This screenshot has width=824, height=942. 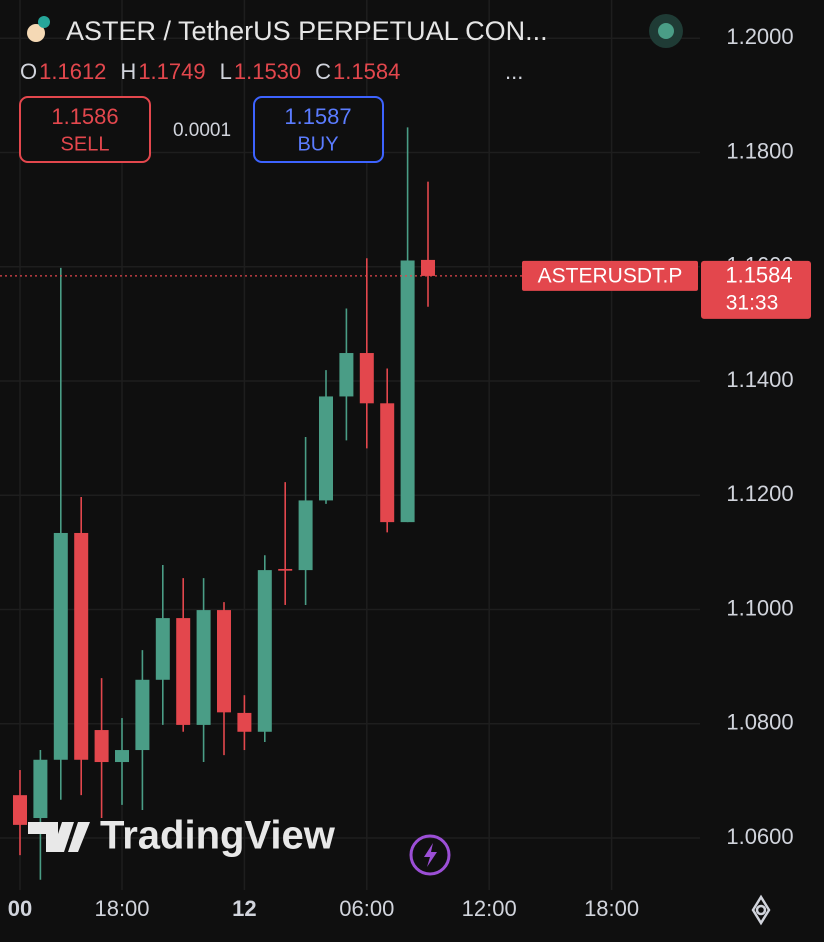 What do you see at coordinates (366, 71) in the screenshot?
I see `ohlc-value: 1.1584` at bounding box center [366, 71].